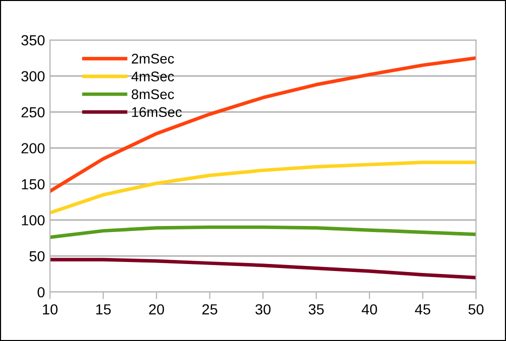  What do you see at coordinates (33, 112) in the screenshot?
I see `y-tick-label: 250` at bounding box center [33, 112].